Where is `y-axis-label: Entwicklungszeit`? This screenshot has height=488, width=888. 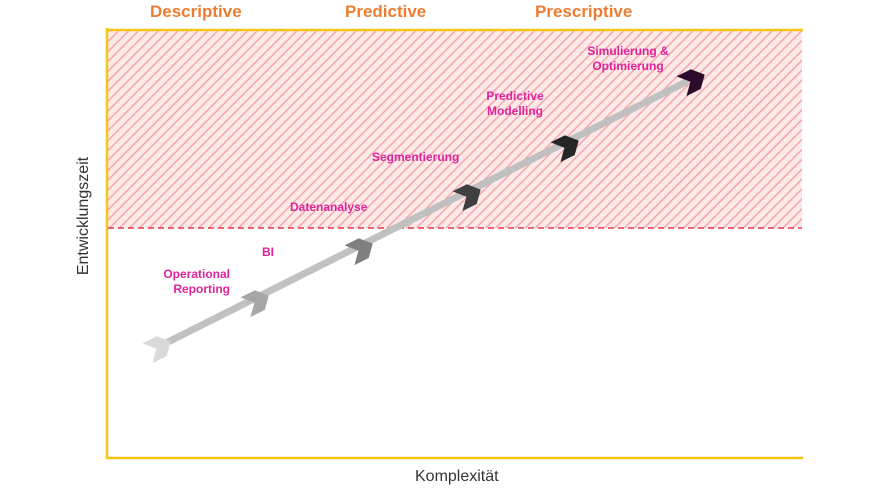 y-axis-label: Entwicklungszeit is located at coordinates (83, 216).